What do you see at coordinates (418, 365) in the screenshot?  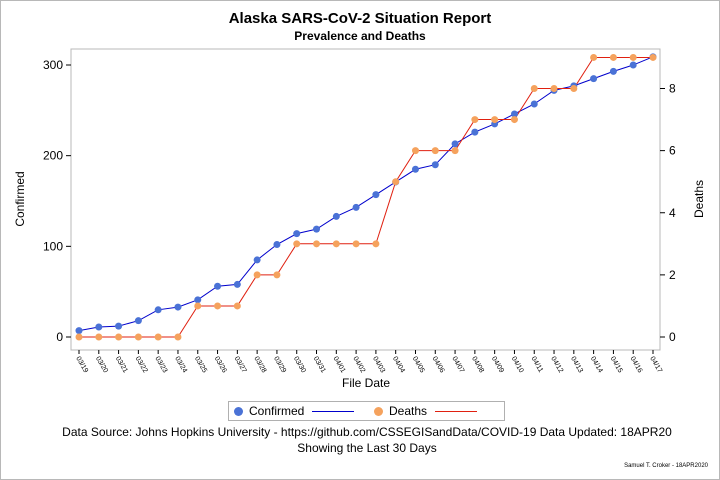 I see `x-tick-label: 04/05` at bounding box center [418, 365].